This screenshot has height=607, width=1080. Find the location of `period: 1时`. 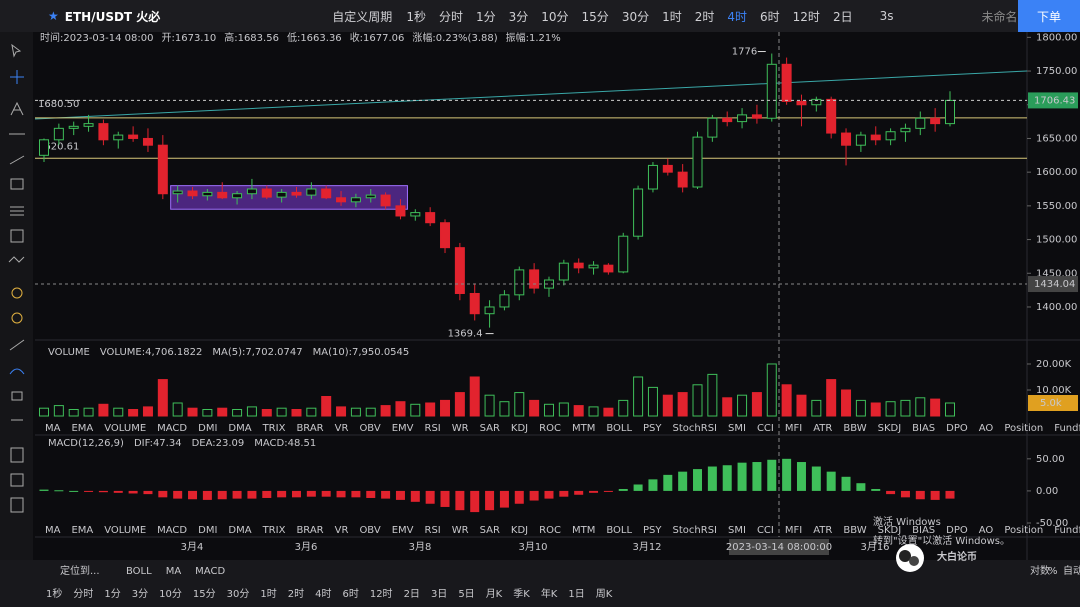

period: 1时 is located at coordinates (672, 16).